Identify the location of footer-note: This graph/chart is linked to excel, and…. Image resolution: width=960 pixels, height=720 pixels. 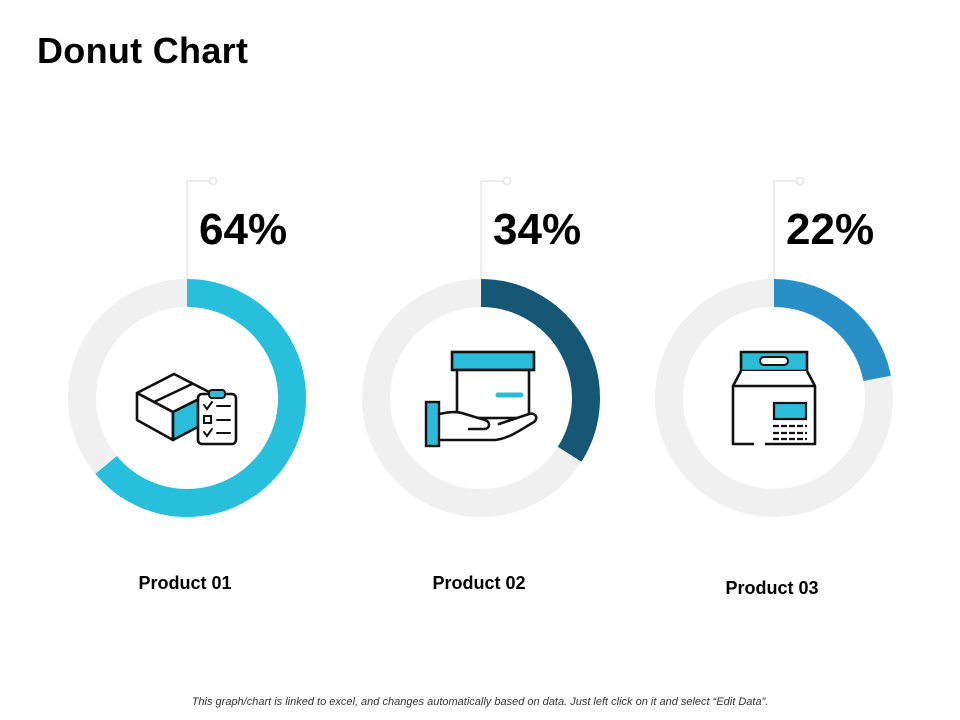
(480, 702).